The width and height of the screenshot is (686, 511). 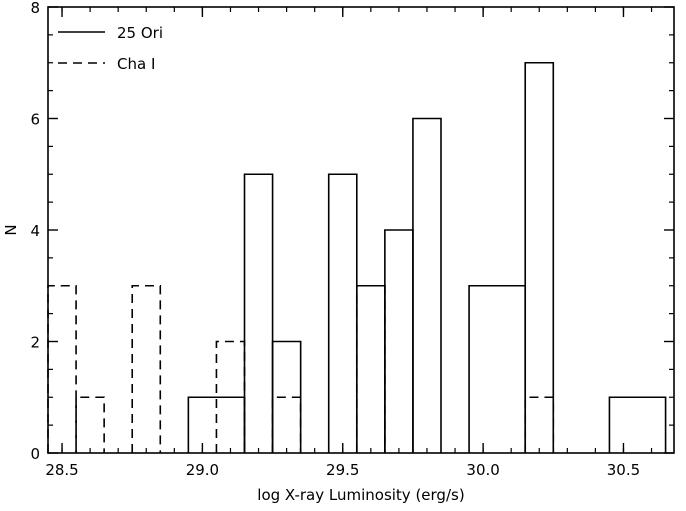 I want to click on y-axis-label: N, so click(x=11, y=229).